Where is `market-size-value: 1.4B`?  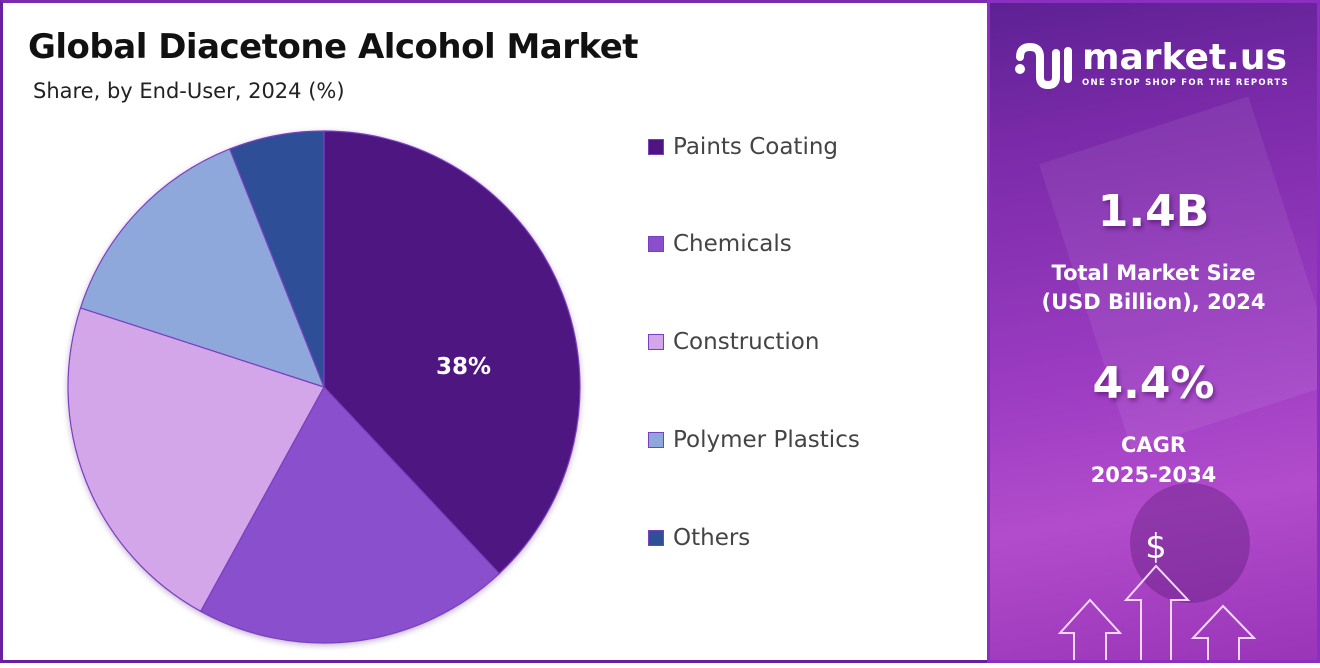 market-size-value: 1.4B is located at coordinates (1153, 211).